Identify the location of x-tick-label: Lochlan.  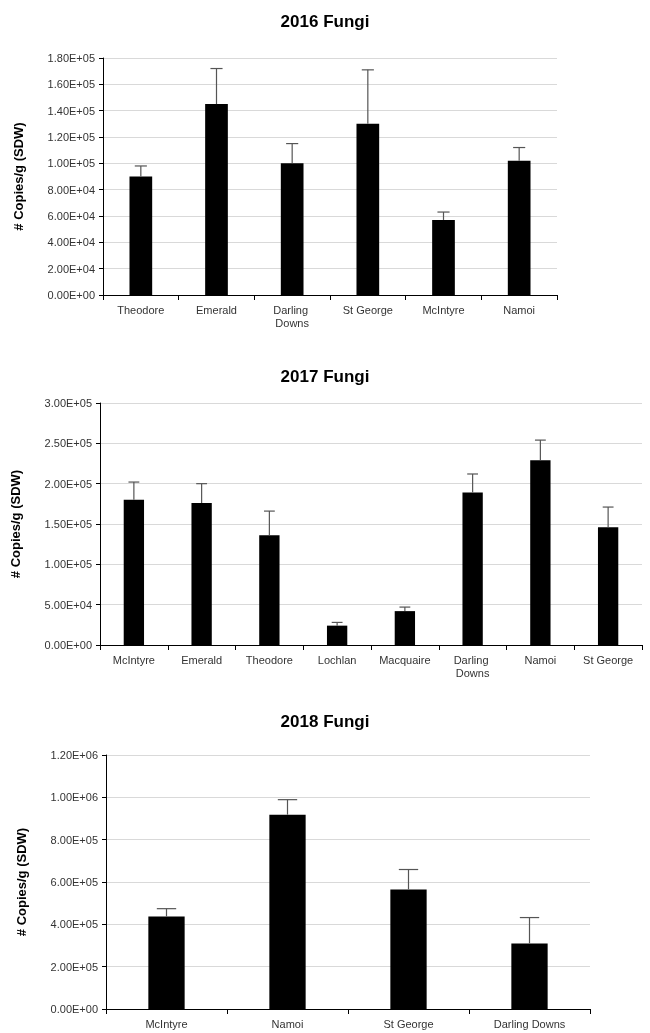
(337, 659).